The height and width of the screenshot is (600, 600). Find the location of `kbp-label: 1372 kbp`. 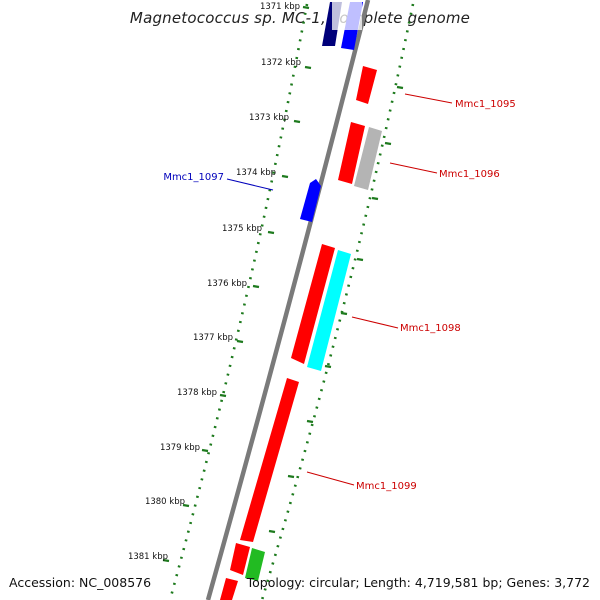

kbp-label: 1372 kbp is located at coordinates (281, 63).